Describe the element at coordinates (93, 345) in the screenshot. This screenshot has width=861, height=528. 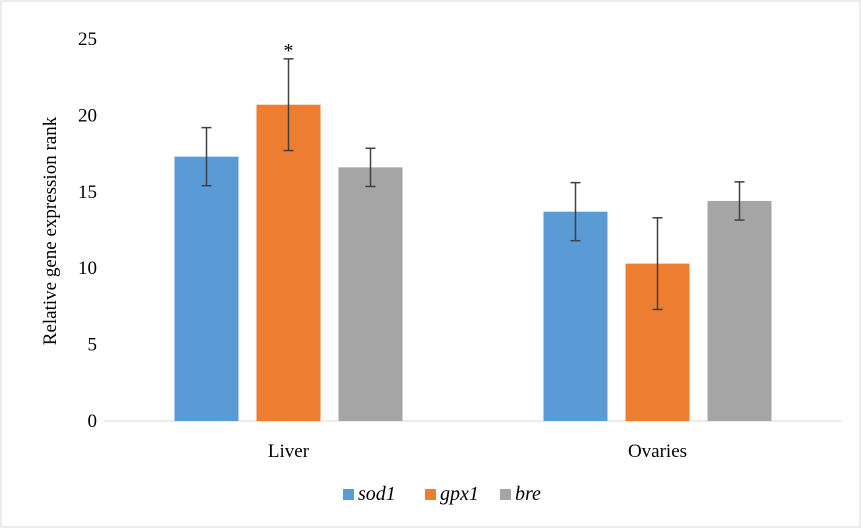
I see `y-tick-label: 5` at that location.